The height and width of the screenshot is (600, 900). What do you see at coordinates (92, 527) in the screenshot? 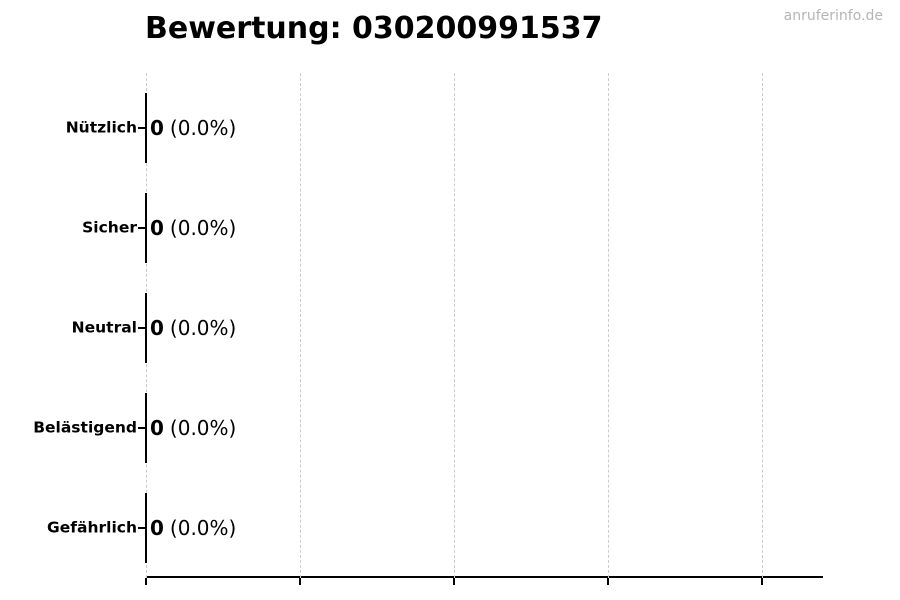
I see `category-label: Gefährlich` at bounding box center [92, 527].